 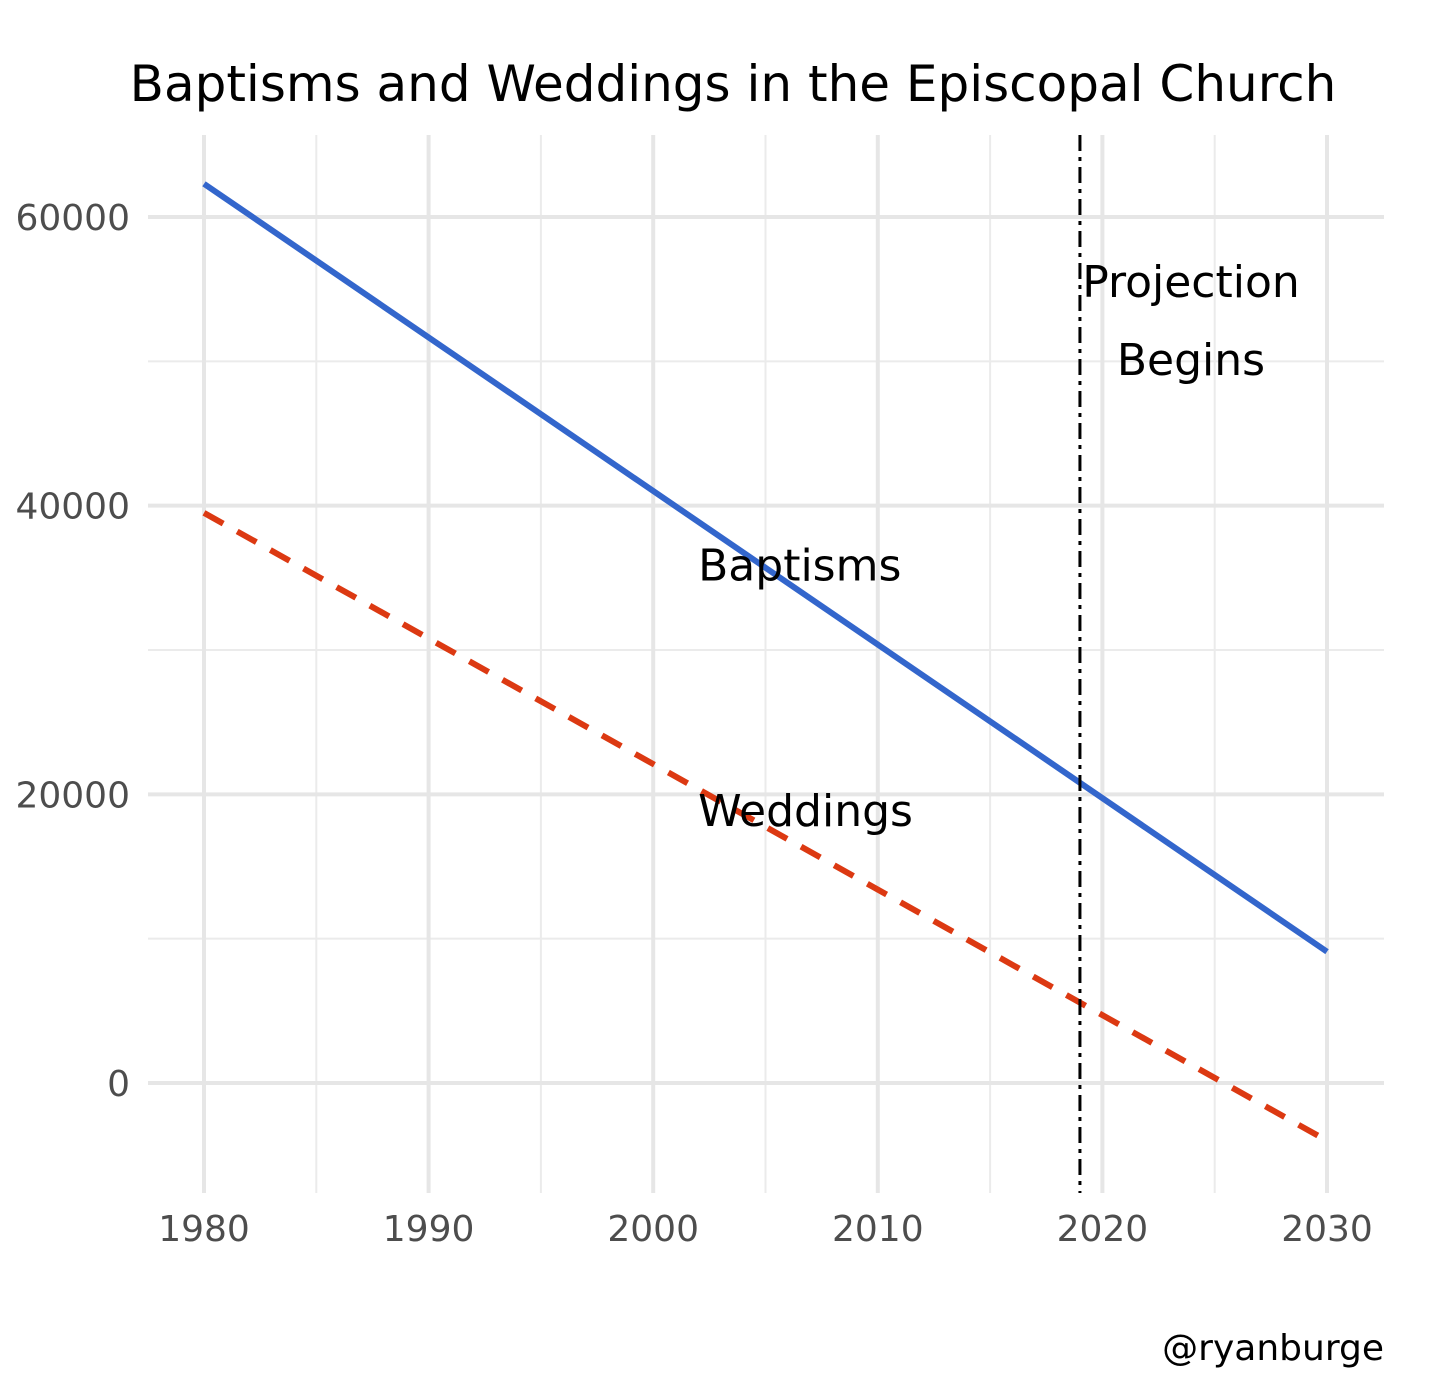 I want to click on x-tick-label: 2030, so click(x=1327, y=1229).